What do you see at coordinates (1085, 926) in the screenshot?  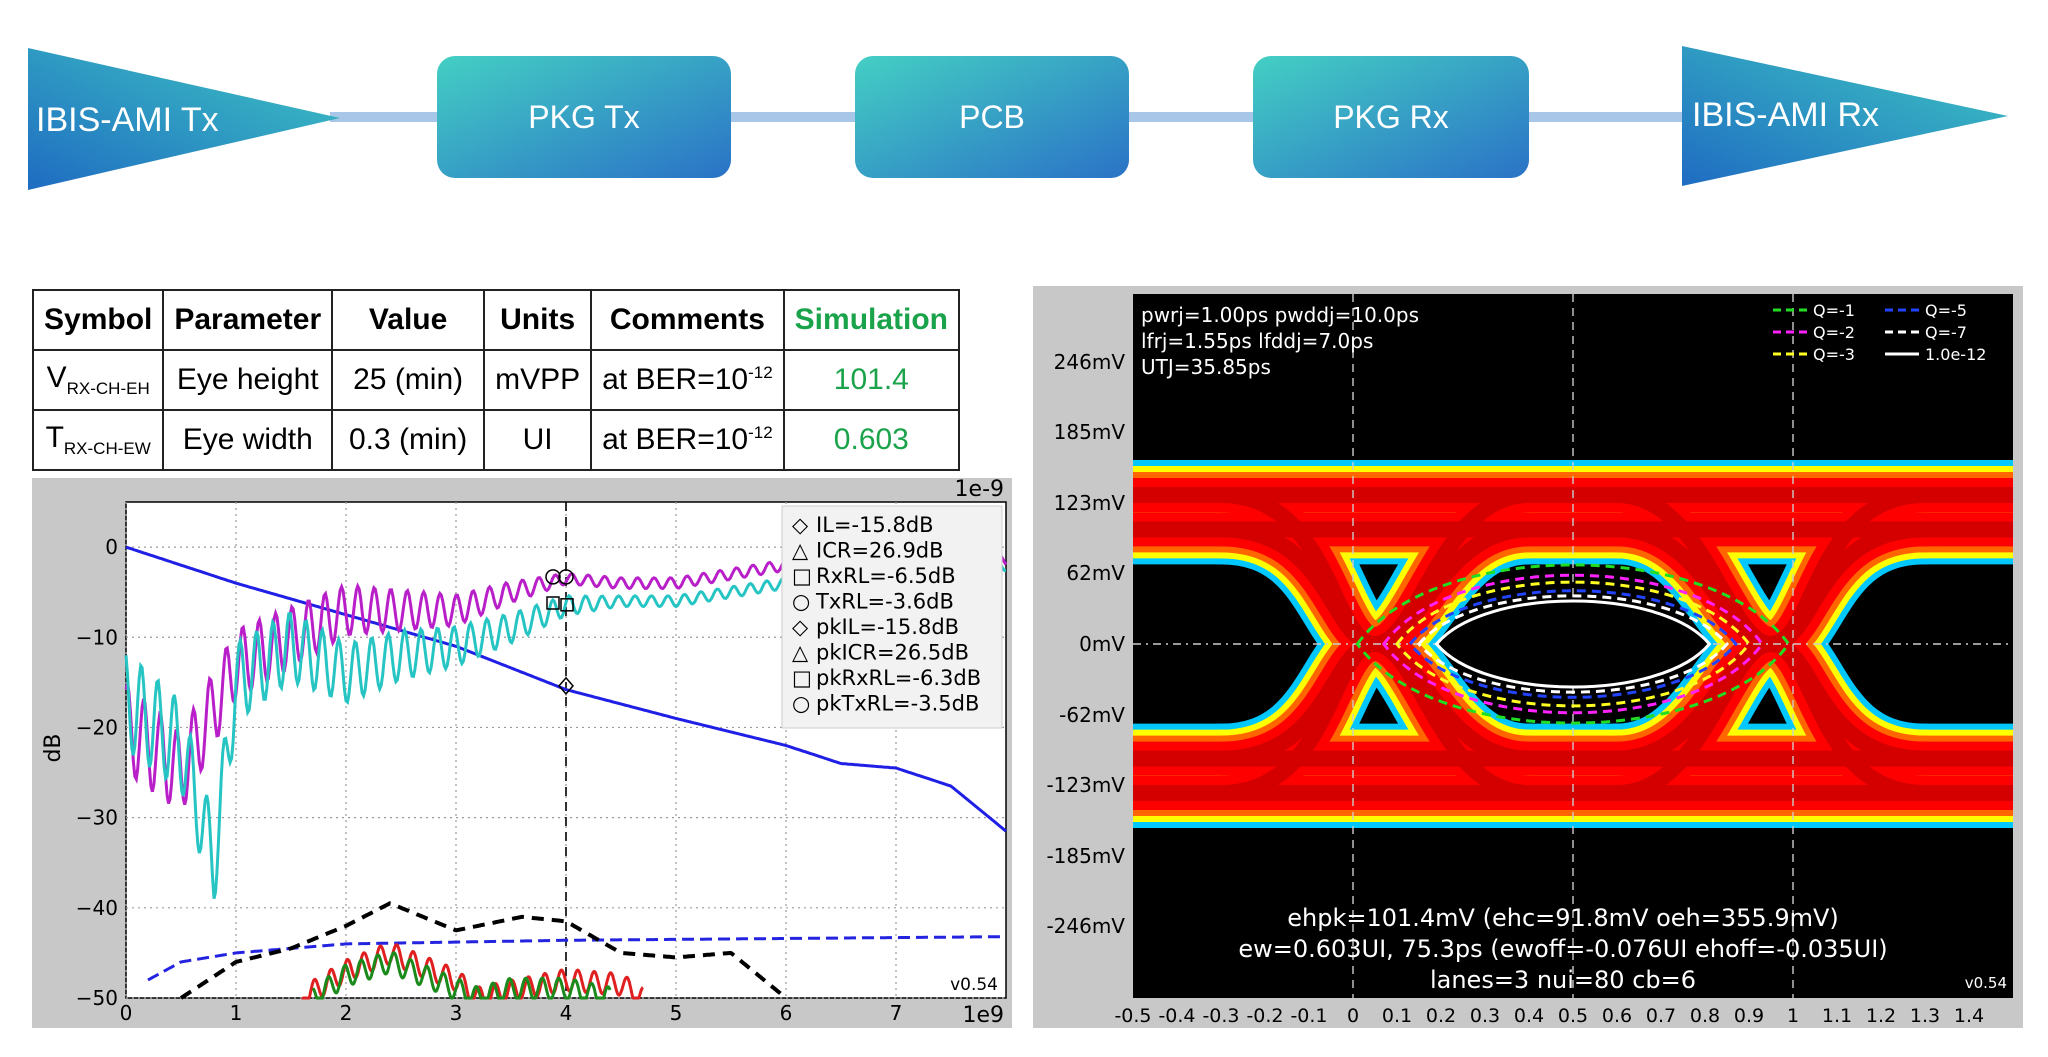 I see `eye-y-tick-label: -246mV` at bounding box center [1085, 926].